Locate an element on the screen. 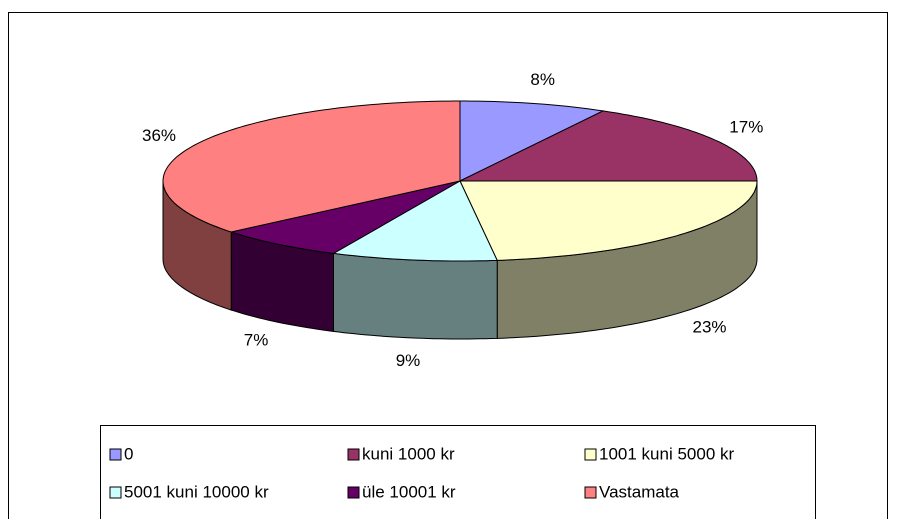 This screenshot has height=519, width=898. legend-label: 0 is located at coordinates (128, 453).